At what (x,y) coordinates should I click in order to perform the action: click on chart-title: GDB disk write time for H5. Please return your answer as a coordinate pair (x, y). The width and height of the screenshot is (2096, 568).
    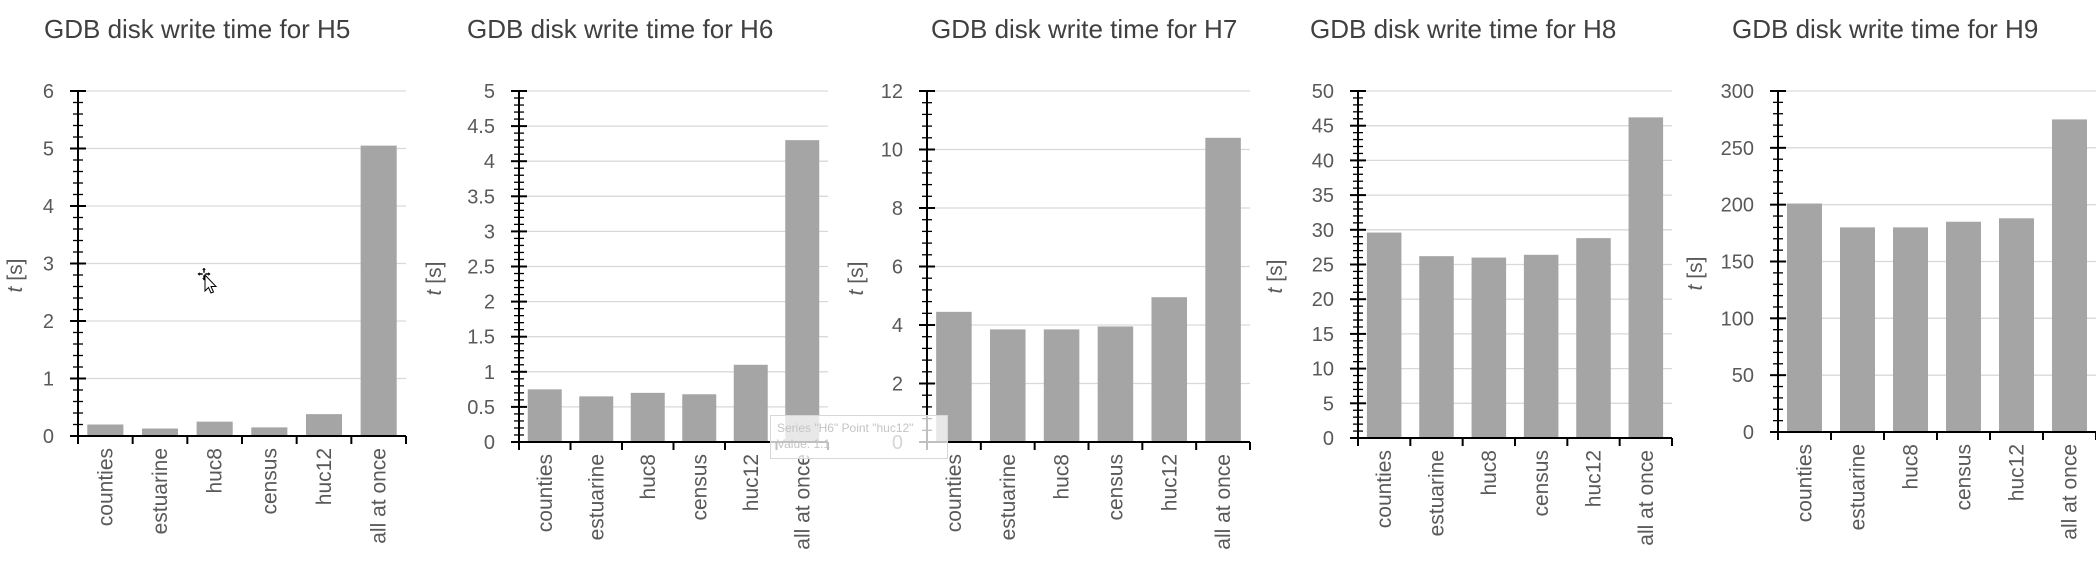
    Looking at the image, I should click on (197, 29).